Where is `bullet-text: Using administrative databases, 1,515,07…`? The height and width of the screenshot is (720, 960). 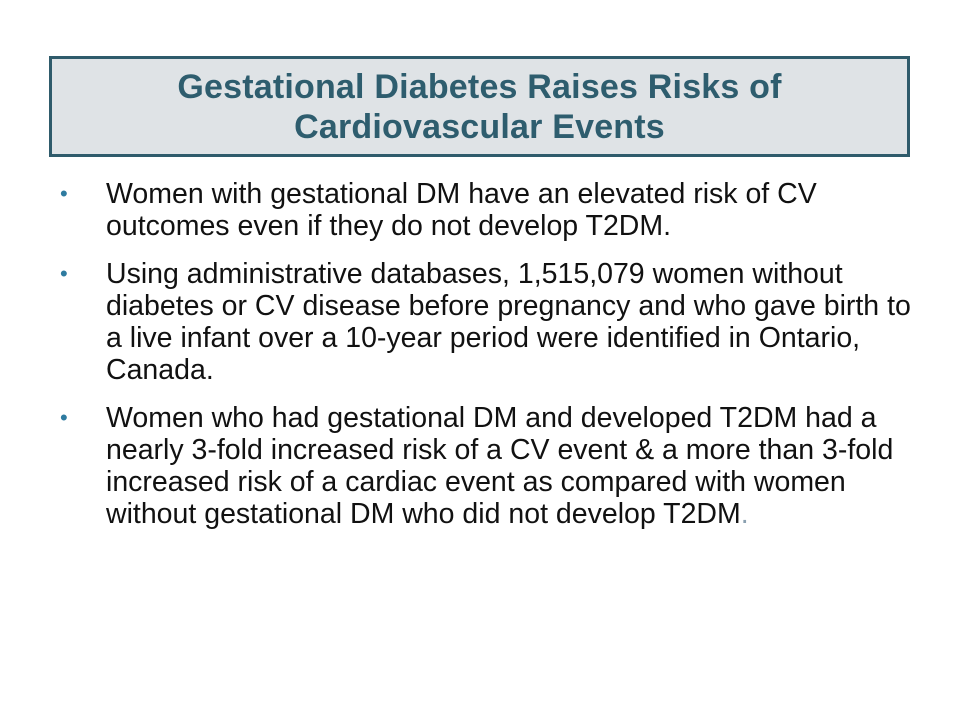 bullet-text: Using administrative databases, 1,515,07… is located at coordinates (508, 322).